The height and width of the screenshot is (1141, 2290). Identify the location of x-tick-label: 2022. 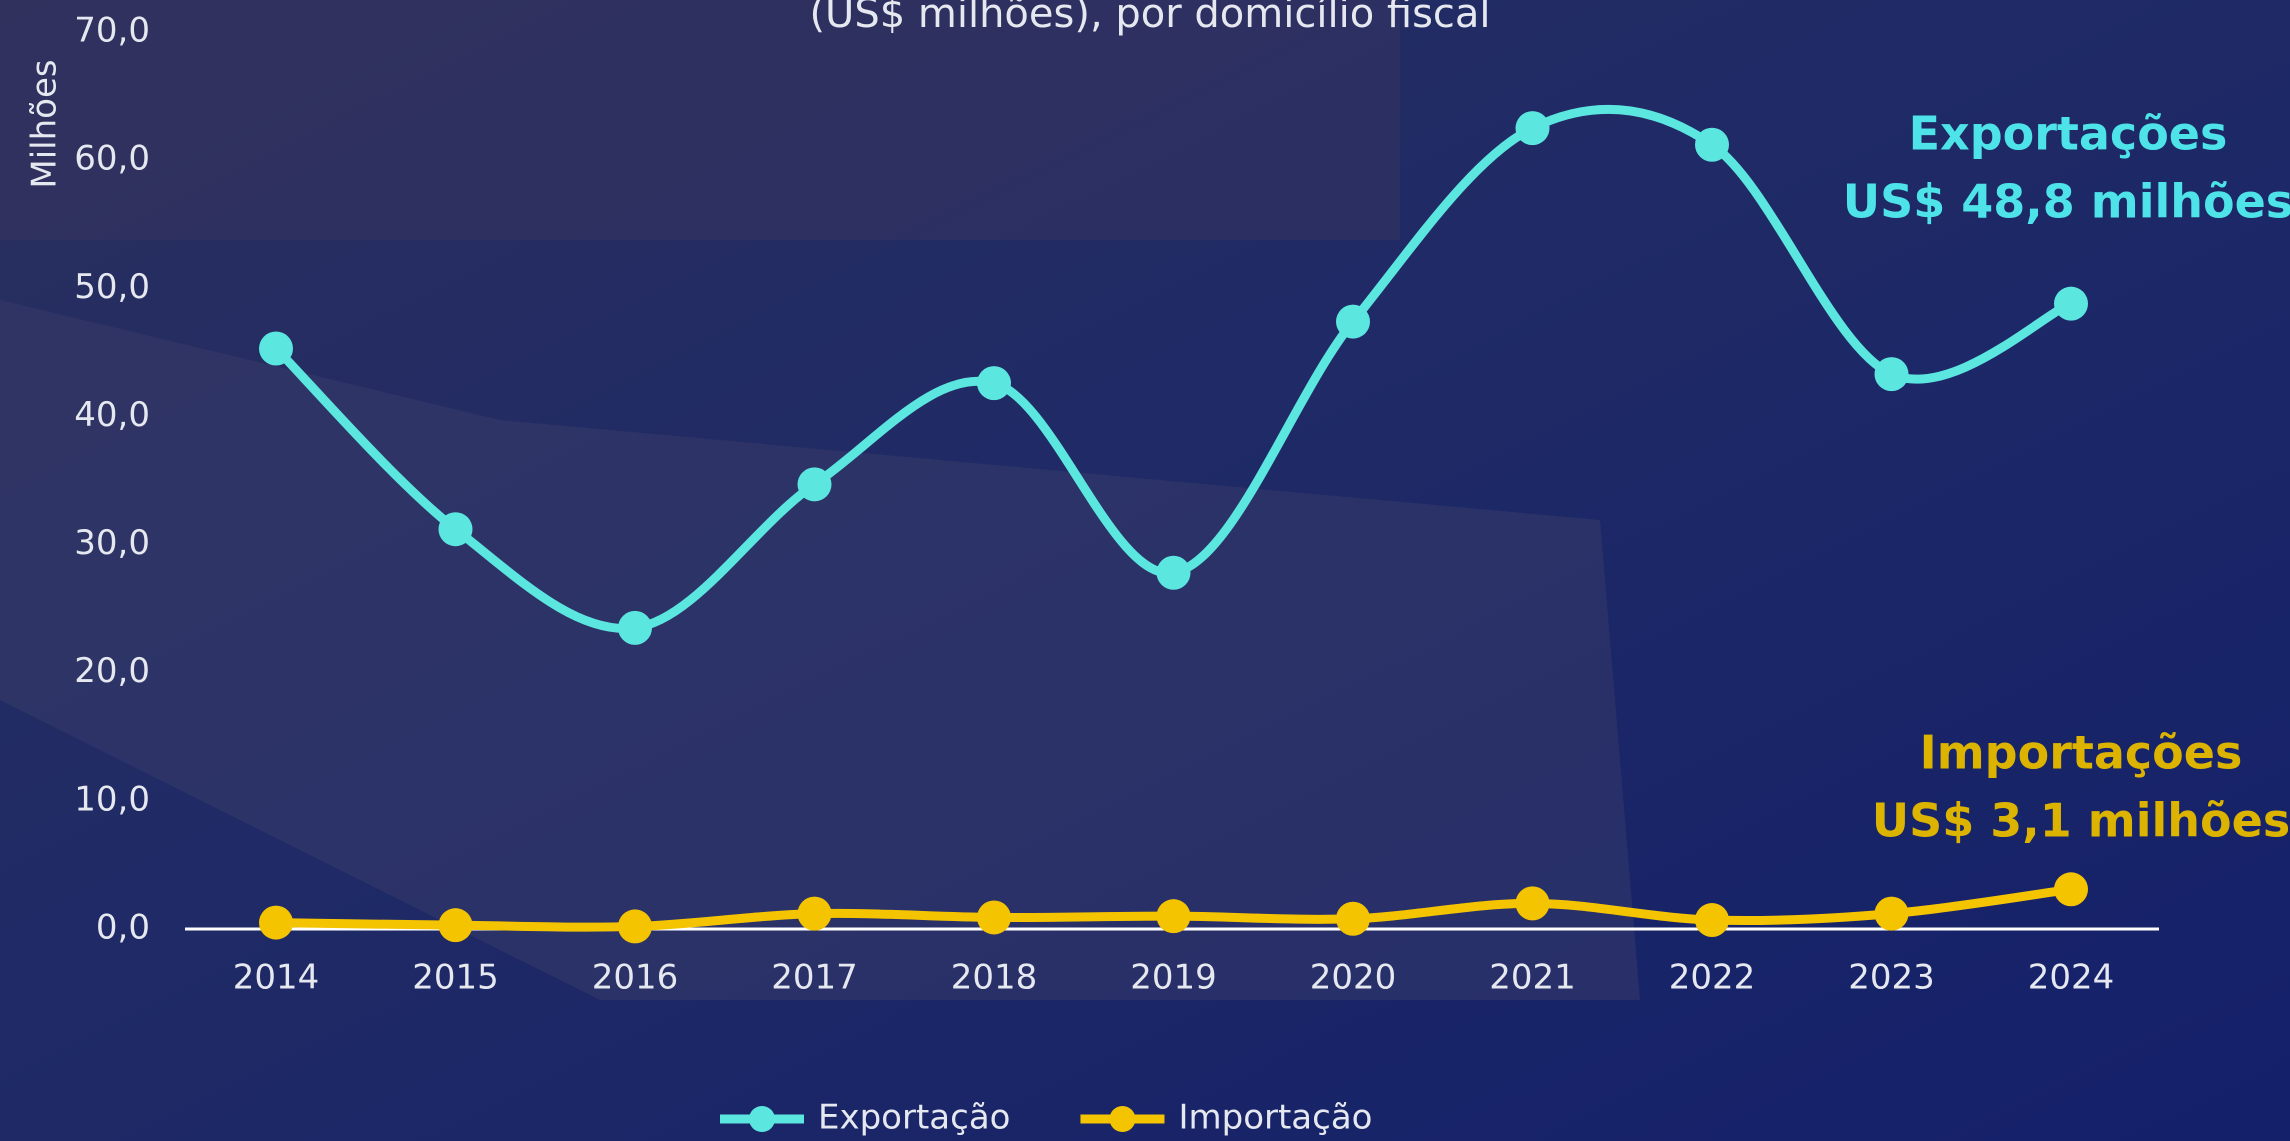
(1712, 978).